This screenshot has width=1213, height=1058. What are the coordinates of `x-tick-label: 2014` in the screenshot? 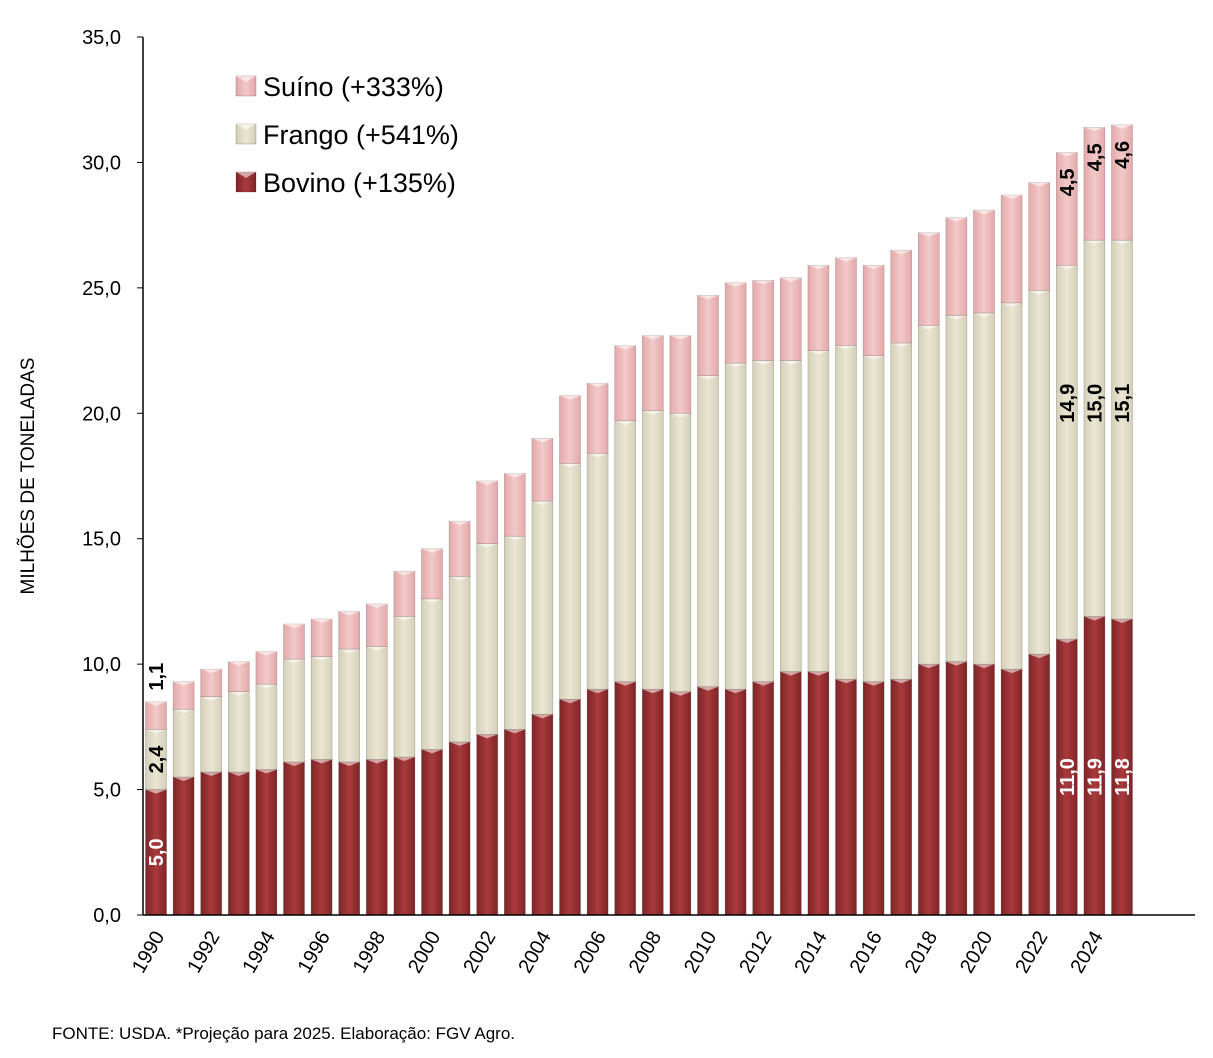 It's located at (810, 953).